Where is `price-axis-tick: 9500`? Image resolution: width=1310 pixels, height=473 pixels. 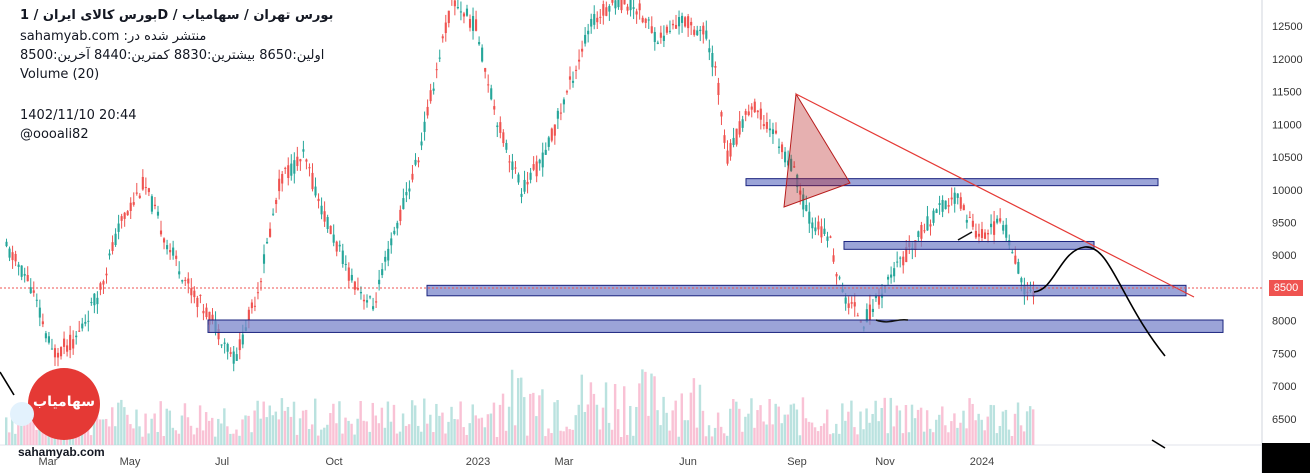
price-axis-tick: 9500 is located at coordinates (1284, 224).